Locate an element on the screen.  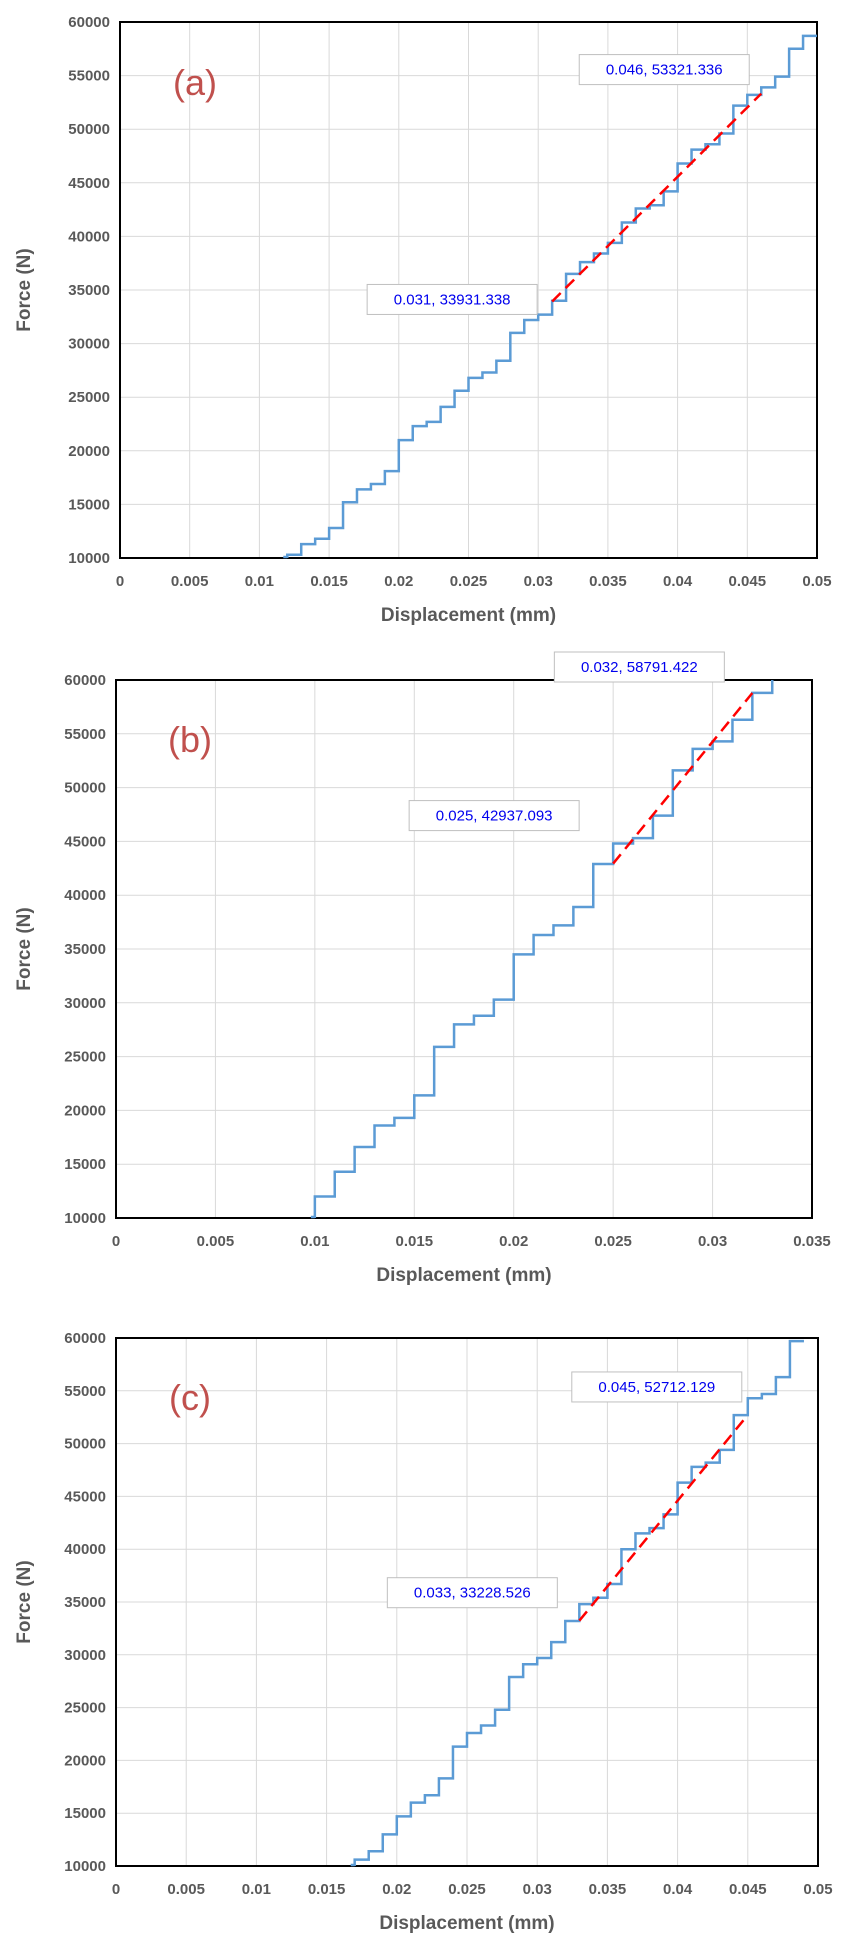
data-label: 0.046, 53321.336 is located at coordinates (664, 70).